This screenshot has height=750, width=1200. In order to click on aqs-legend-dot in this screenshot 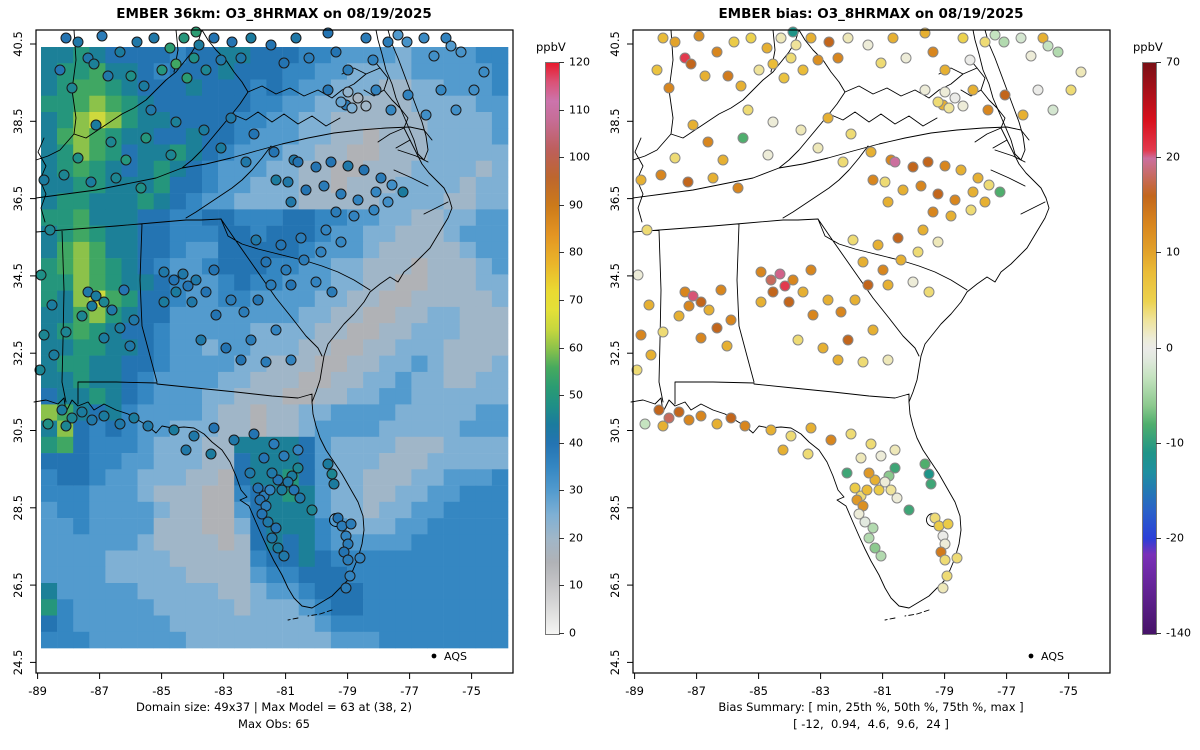, I will do `click(1031, 656)`.